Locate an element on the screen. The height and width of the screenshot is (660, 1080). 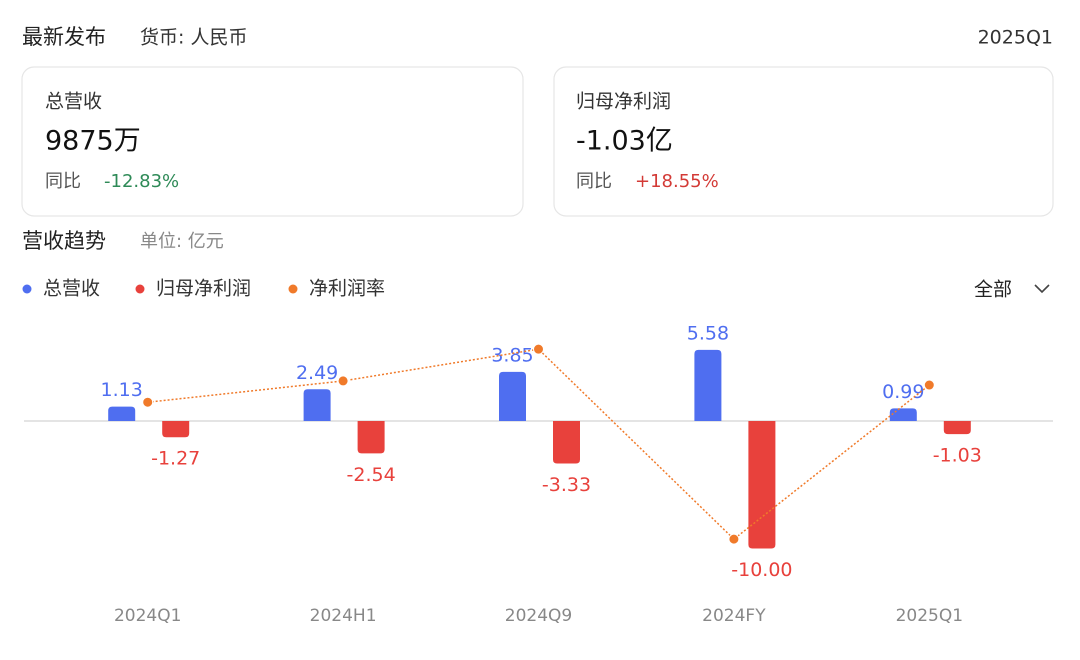
filter-label: 全部 is located at coordinates (993, 290).